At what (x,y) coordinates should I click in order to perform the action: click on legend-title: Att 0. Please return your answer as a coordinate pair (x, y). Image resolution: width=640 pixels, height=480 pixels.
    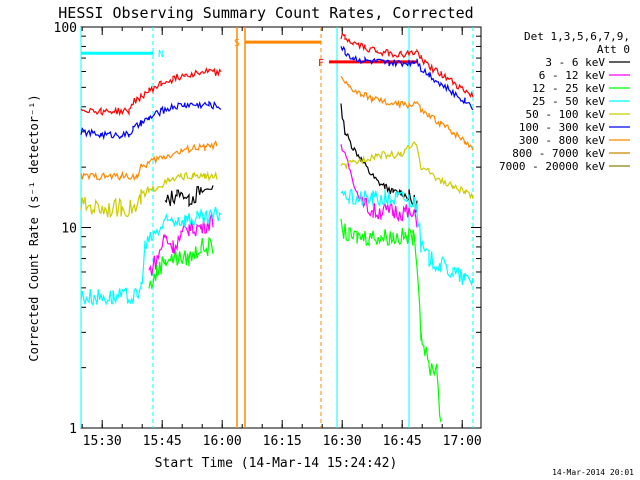
    Looking at the image, I should click on (613, 49).